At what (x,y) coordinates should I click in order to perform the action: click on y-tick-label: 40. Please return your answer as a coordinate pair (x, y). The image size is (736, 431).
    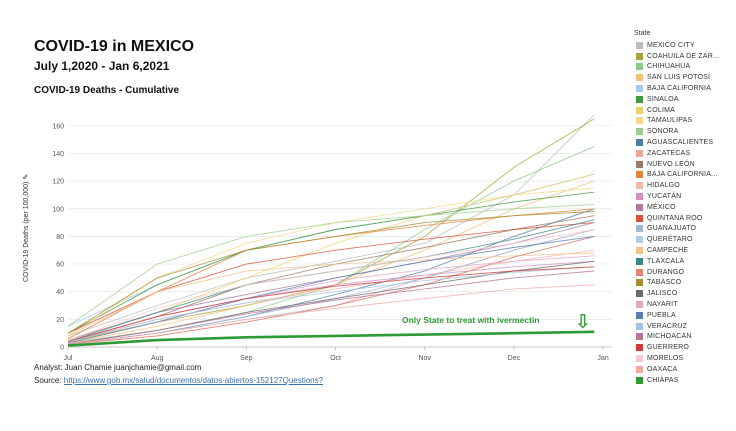
    Looking at the image, I should click on (60, 292).